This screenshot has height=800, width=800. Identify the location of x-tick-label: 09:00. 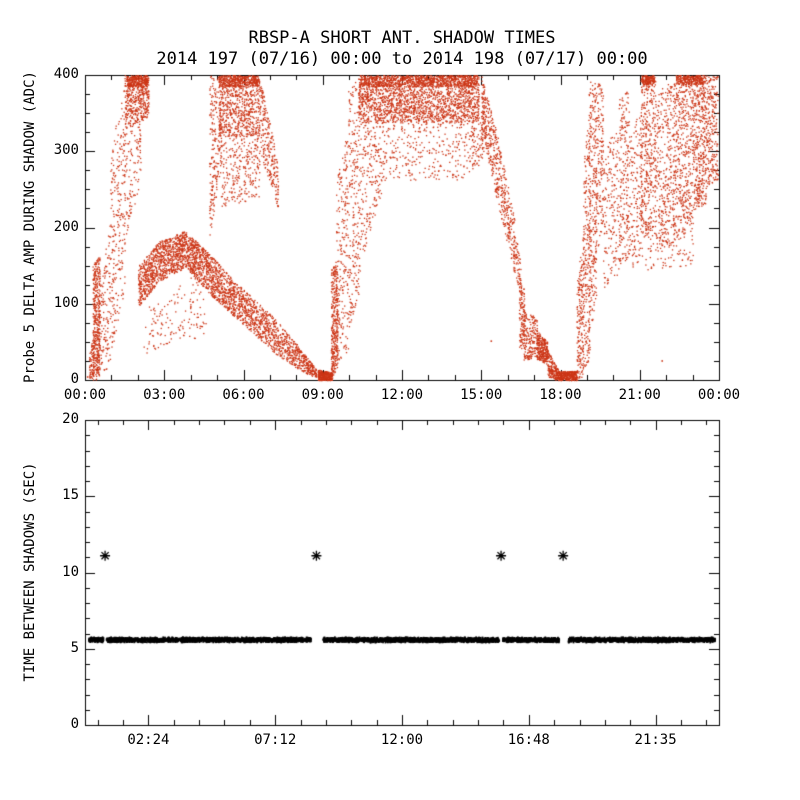
(322, 395).